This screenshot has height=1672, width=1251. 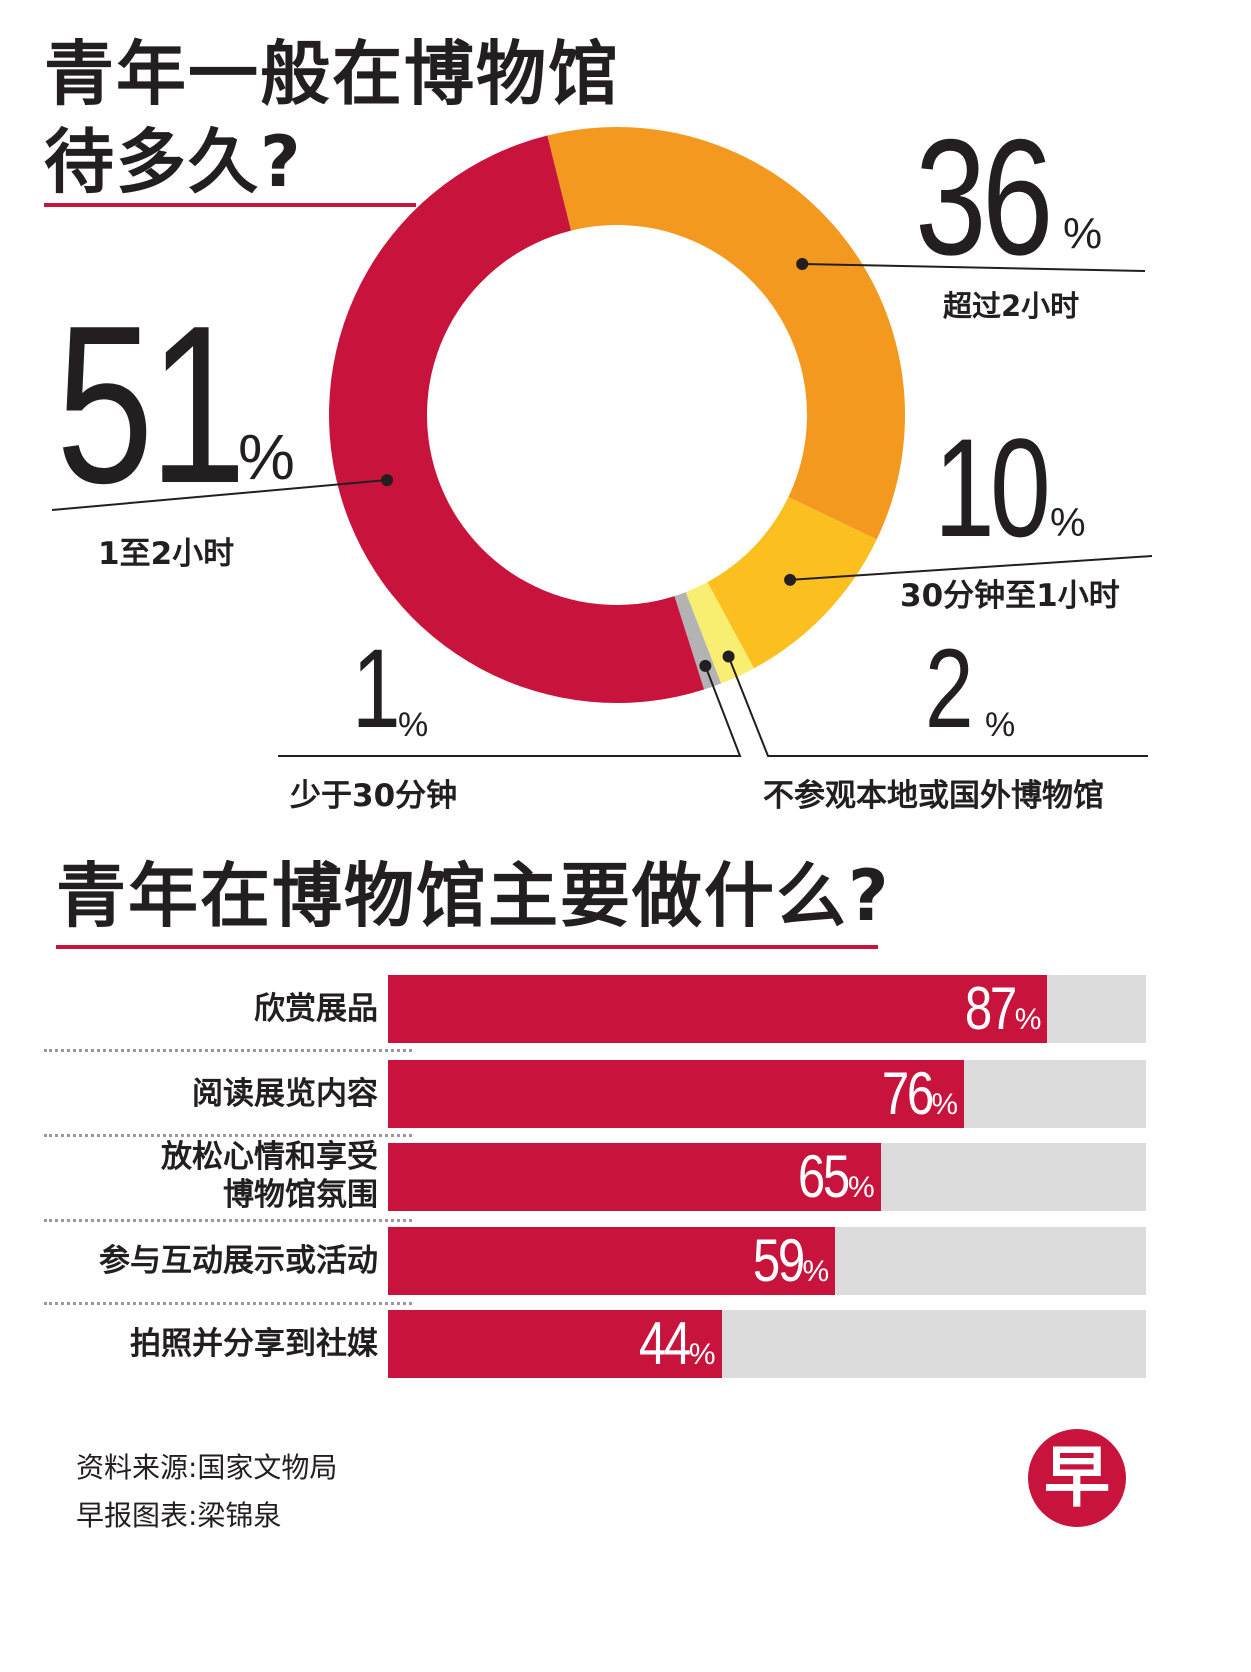 I want to click on leader-line-30min-1h, so click(x=971, y=568).